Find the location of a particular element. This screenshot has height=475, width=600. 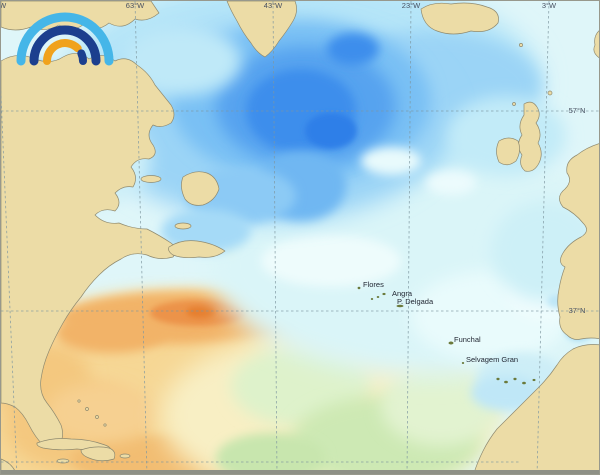

faroe-islands is located at coordinates (521, 45).